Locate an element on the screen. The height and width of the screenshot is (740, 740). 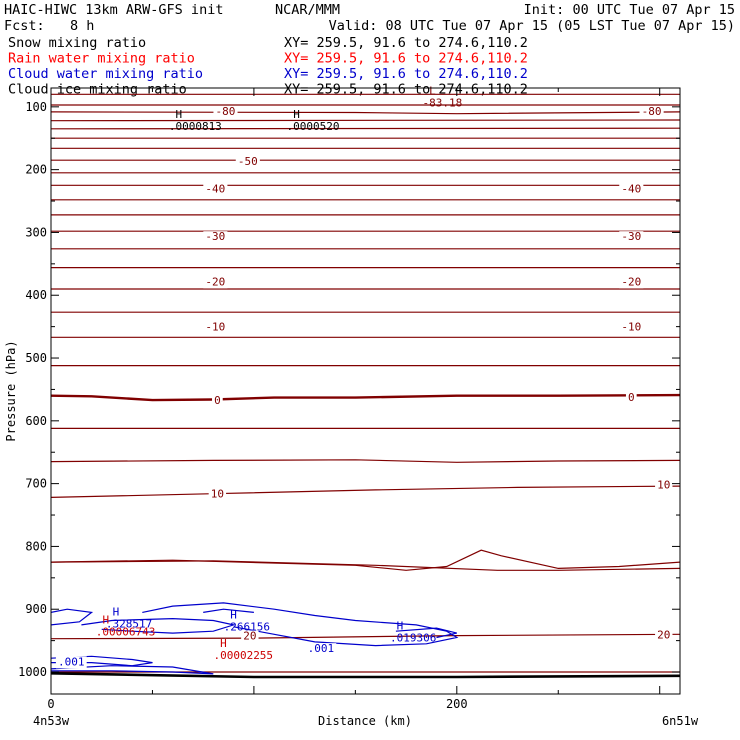
y-tick-label-0: 100 is located at coordinates (36, 107).